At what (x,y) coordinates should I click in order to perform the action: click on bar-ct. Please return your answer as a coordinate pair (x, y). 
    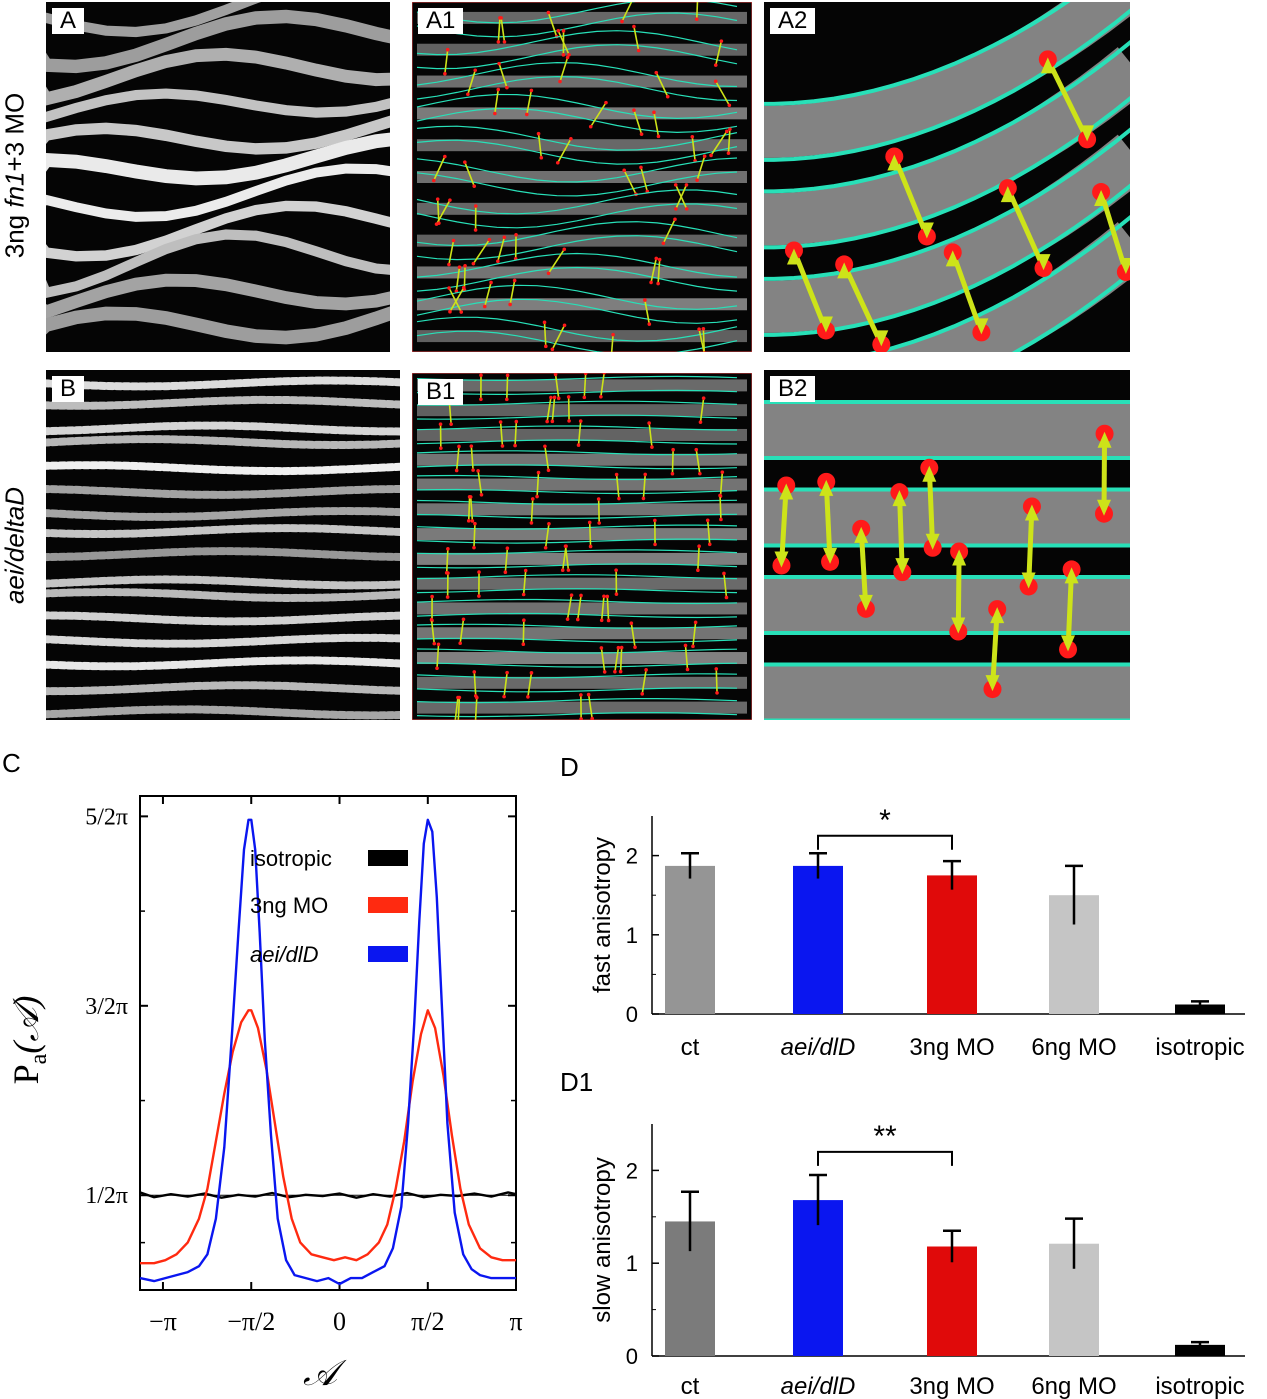
    Looking at the image, I should click on (690, 939).